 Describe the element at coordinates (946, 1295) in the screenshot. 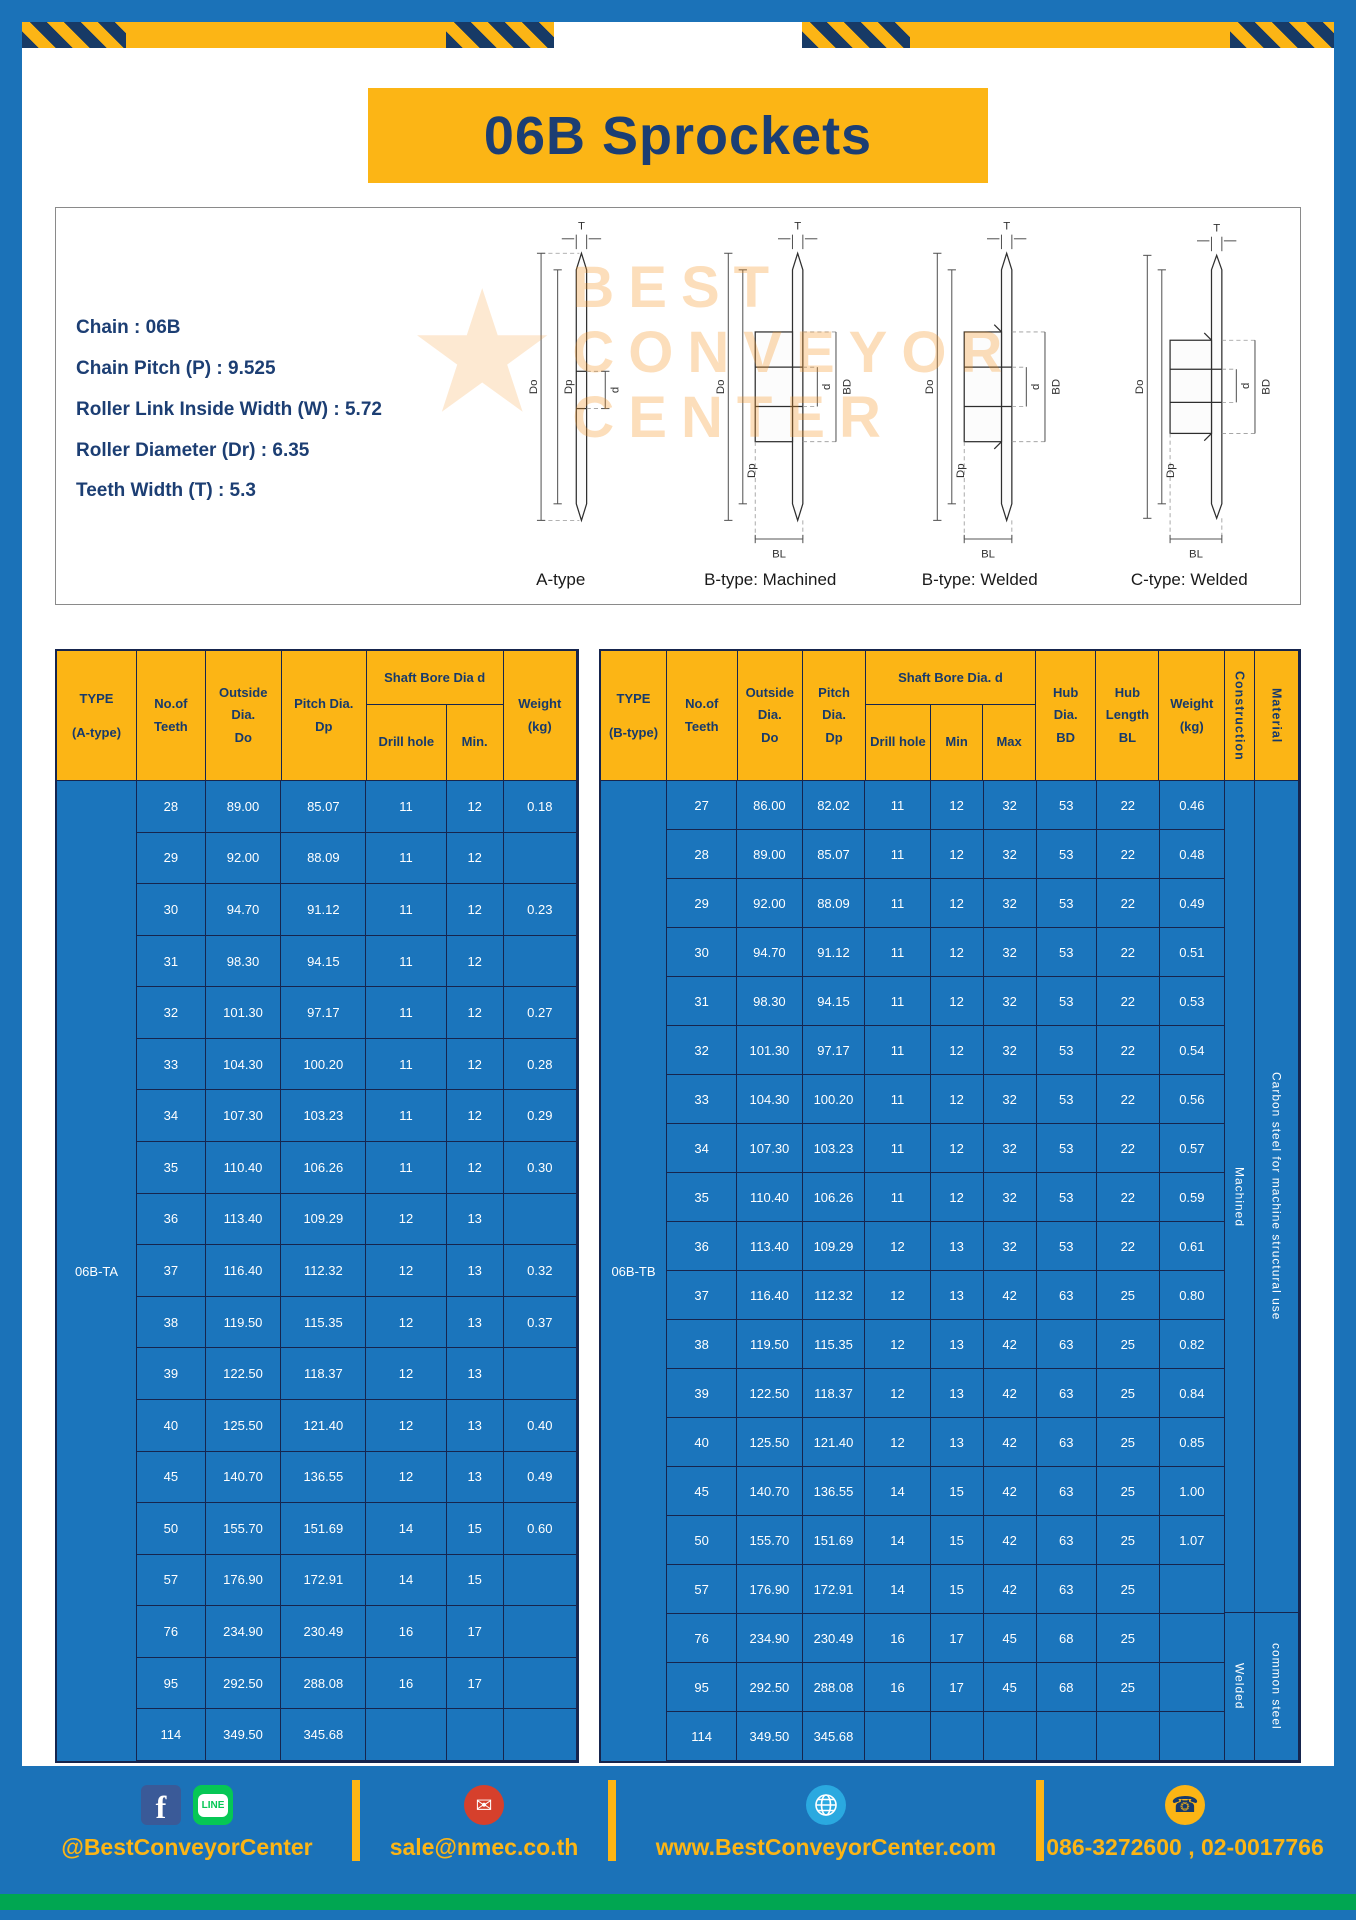

I see `table-row: 37 116.40 112.32 12 13 42 63 25 0.80` at that location.